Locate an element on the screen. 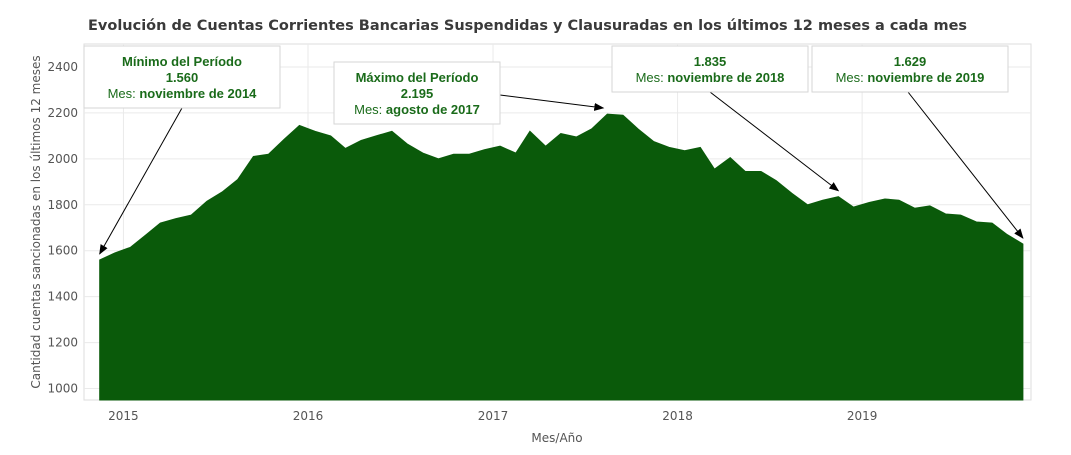  annotation-line: Mes: agosto de 2017 is located at coordinates (417, 109).